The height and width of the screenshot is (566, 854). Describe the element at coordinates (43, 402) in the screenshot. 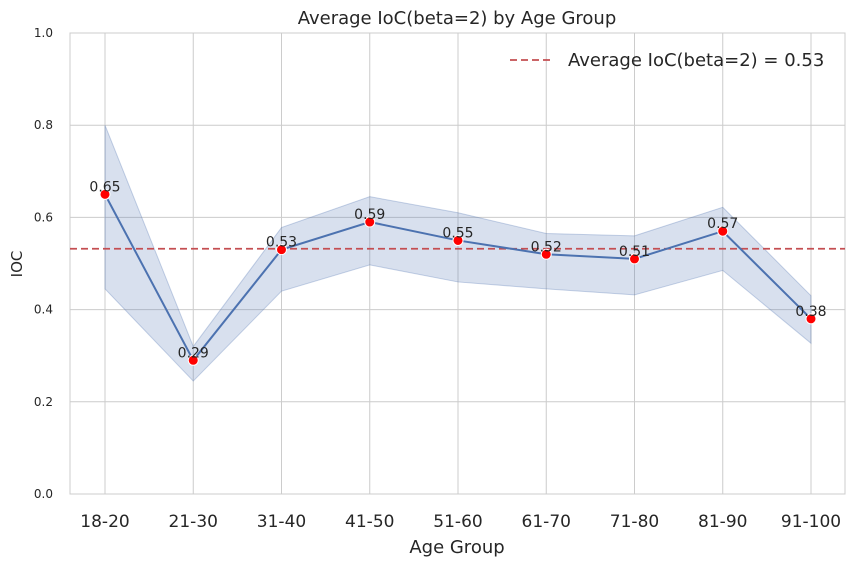

I see `y-tick-label: 0.2` at that location.